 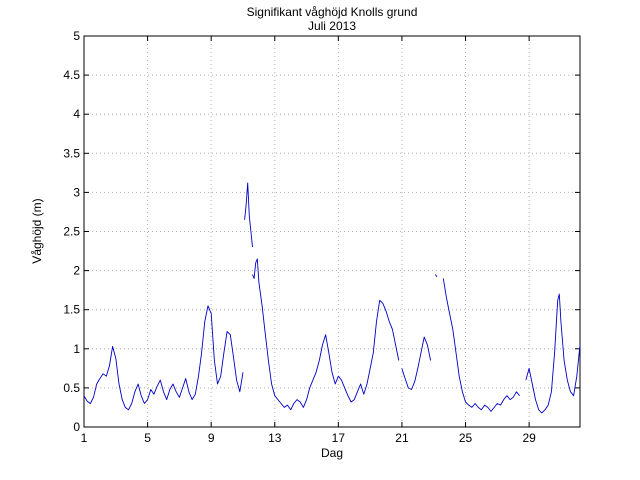 What do you see at coordinates (332, 453) in the screenshot?
I see `x-axis-label: Dag` at bounding box center [332, 453].